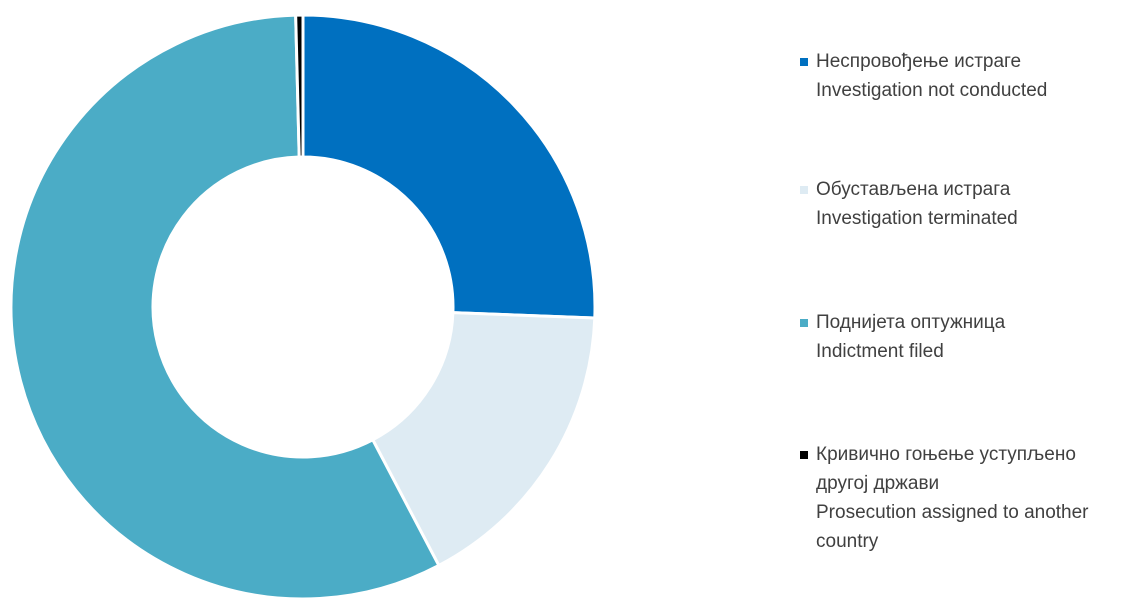  Describe the element at coordinates (877, 483) in the screenshot. I see `legend-label: другој држави` at that location.